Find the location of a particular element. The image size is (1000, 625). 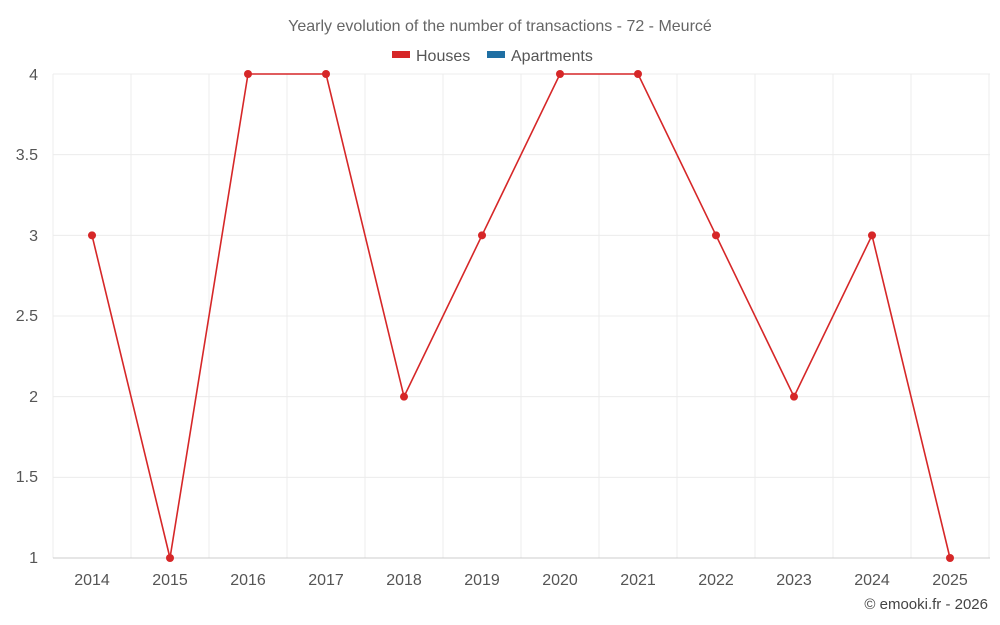

x-tick-label: 2017 is located at coordinates (326, 580).